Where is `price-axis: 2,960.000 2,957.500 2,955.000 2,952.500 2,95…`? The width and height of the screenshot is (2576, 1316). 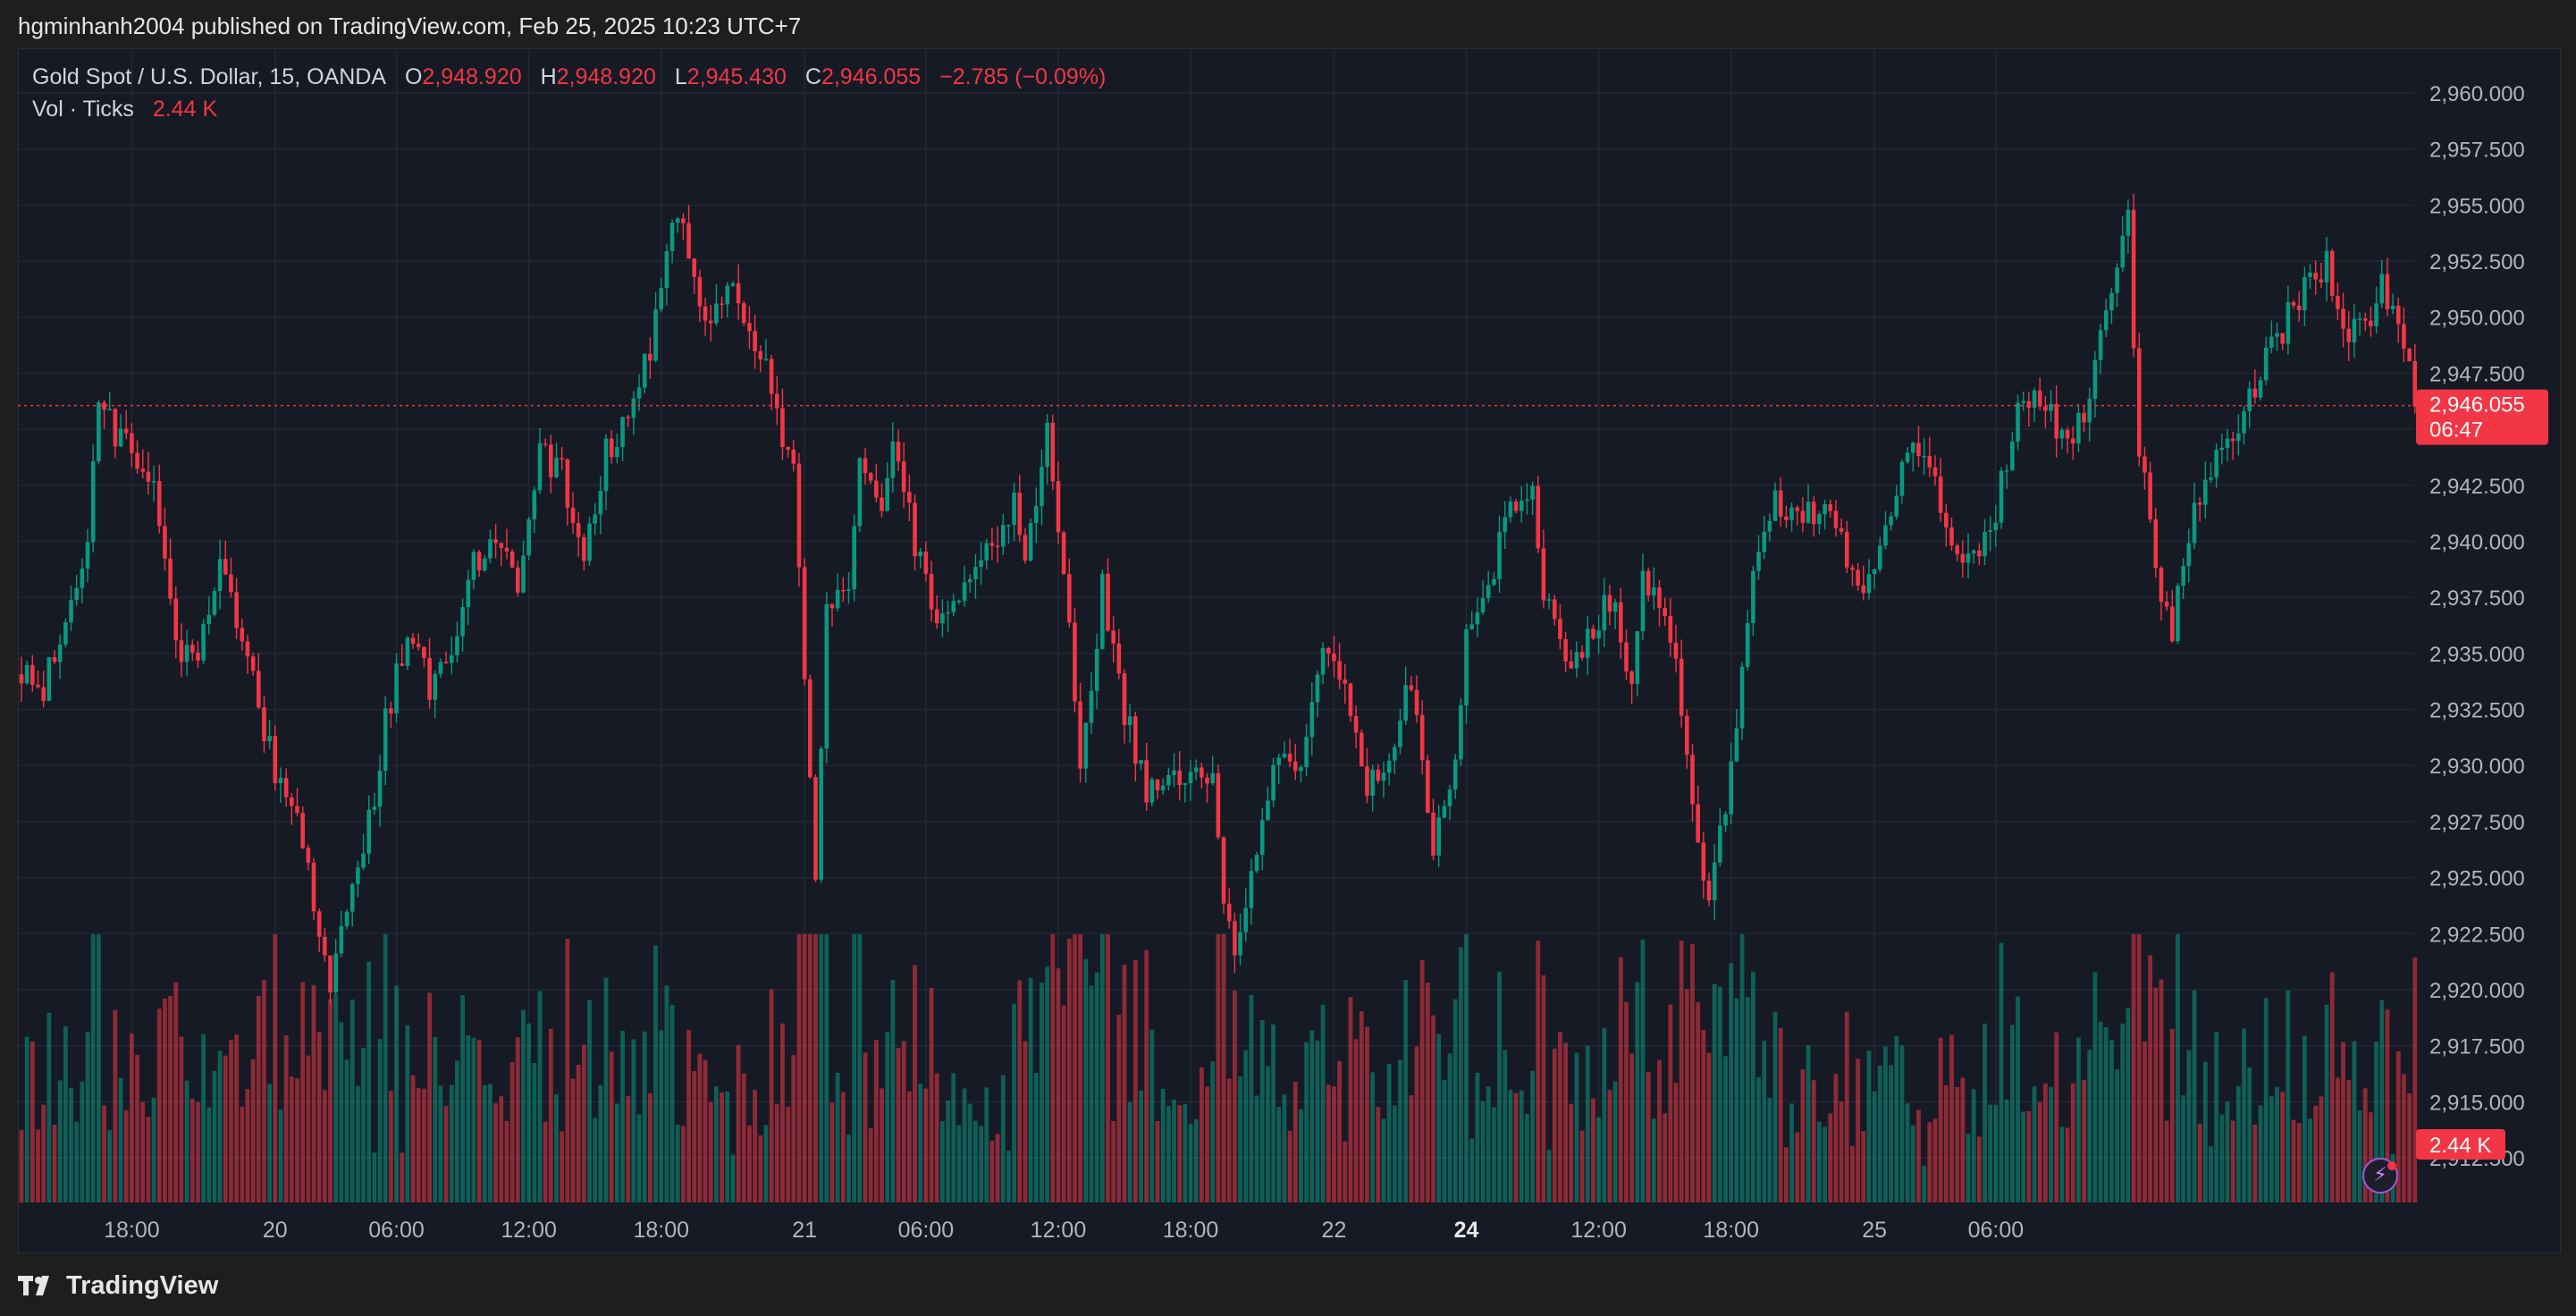 price-axis: 2,960.000 2,957.500 2,955.000 2,952.500 2,95… is located at coordinates (2477, 626).